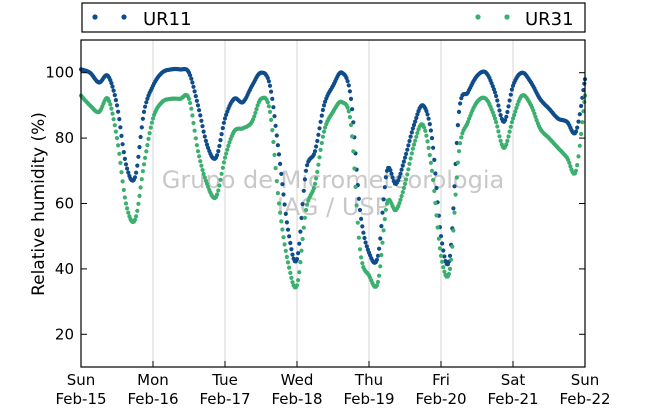 This screenshot has height=409, width=650. What do you see at coordinates (224, 380) in the screenshot?
I see `x-tick-label-day: Tue` at bounding box center [224, 380].